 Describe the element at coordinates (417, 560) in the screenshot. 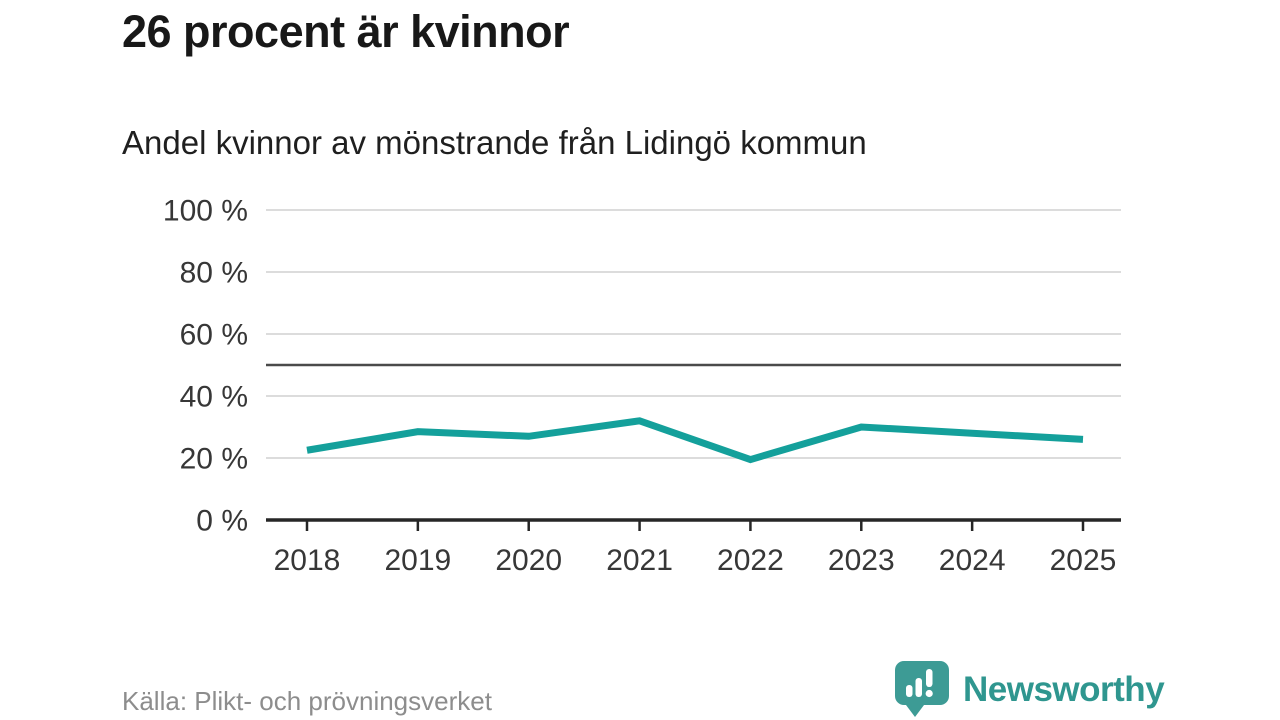

I see `x-tick-label: 2019` at that location.